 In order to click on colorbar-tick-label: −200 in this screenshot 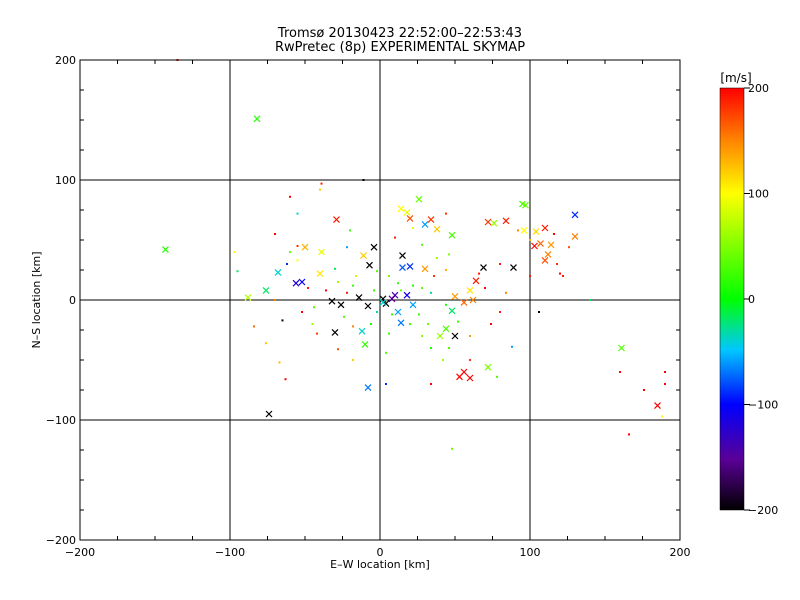, I will do `click(763, 510)`.